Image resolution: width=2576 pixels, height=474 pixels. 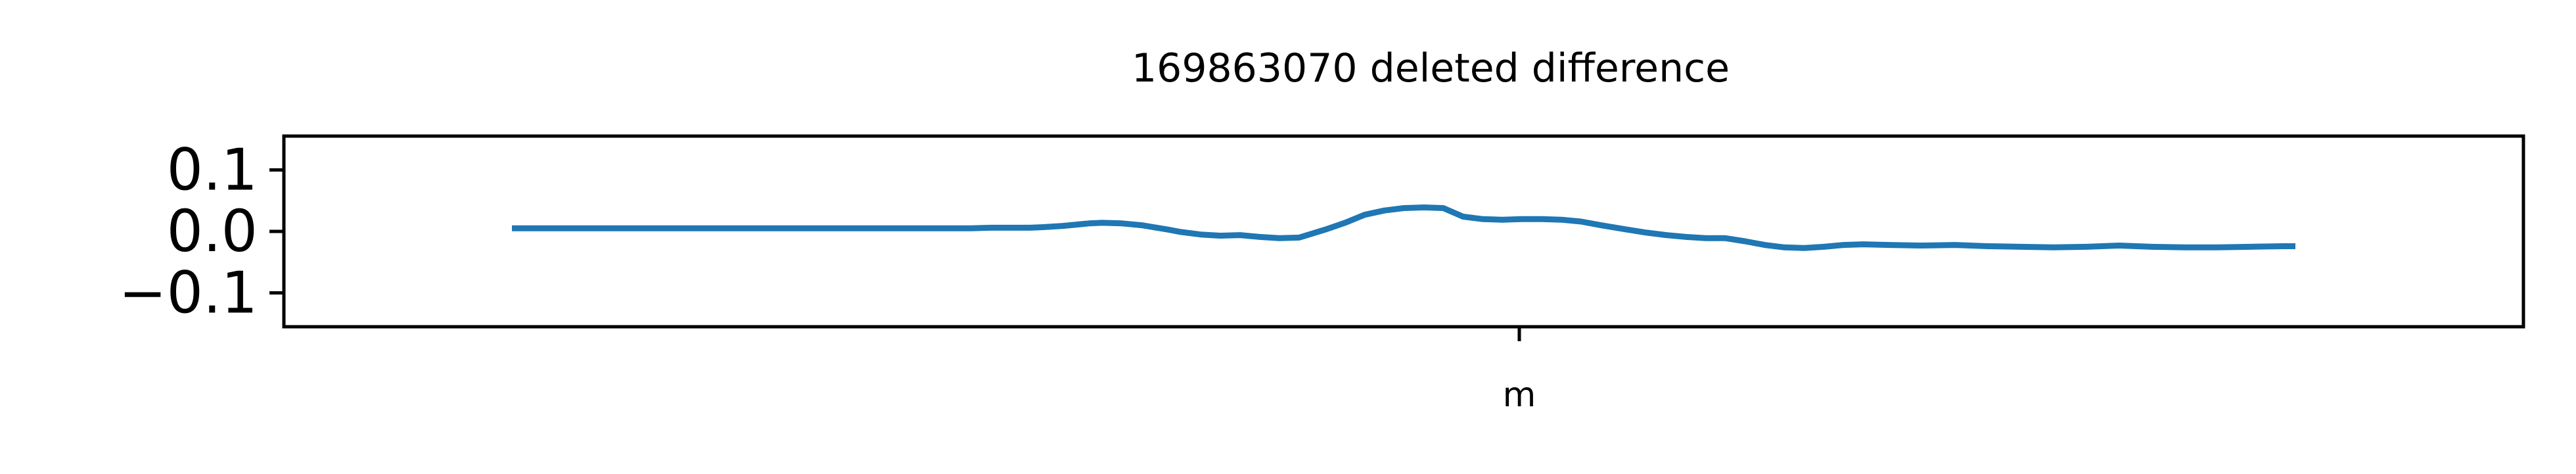 What do you see at coordinates (1431, 68) in the screenshot?
I see `chart-title: 169863070 deleted difference` at bounding box center [1431, 68].